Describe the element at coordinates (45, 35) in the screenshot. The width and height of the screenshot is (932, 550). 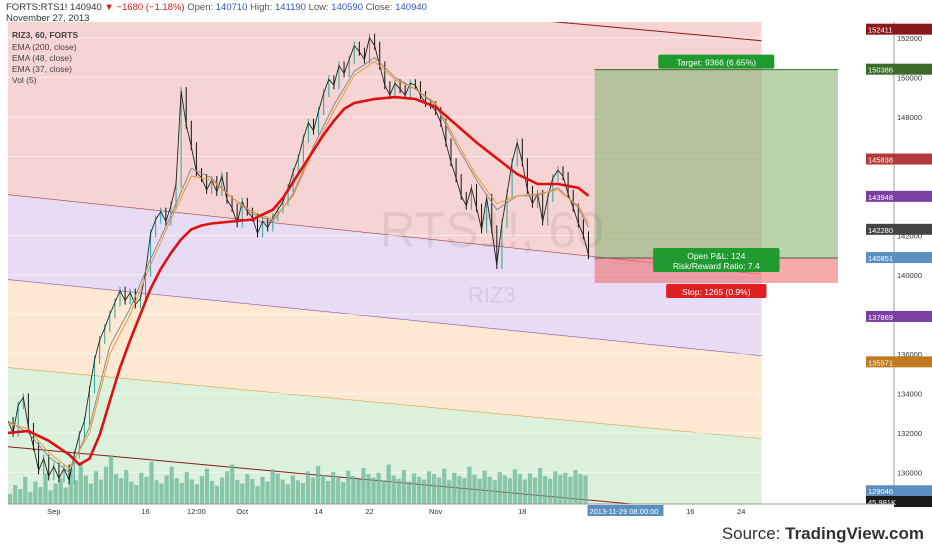
I see `legend-title: RIZ3, 60, FORTS` at that location.